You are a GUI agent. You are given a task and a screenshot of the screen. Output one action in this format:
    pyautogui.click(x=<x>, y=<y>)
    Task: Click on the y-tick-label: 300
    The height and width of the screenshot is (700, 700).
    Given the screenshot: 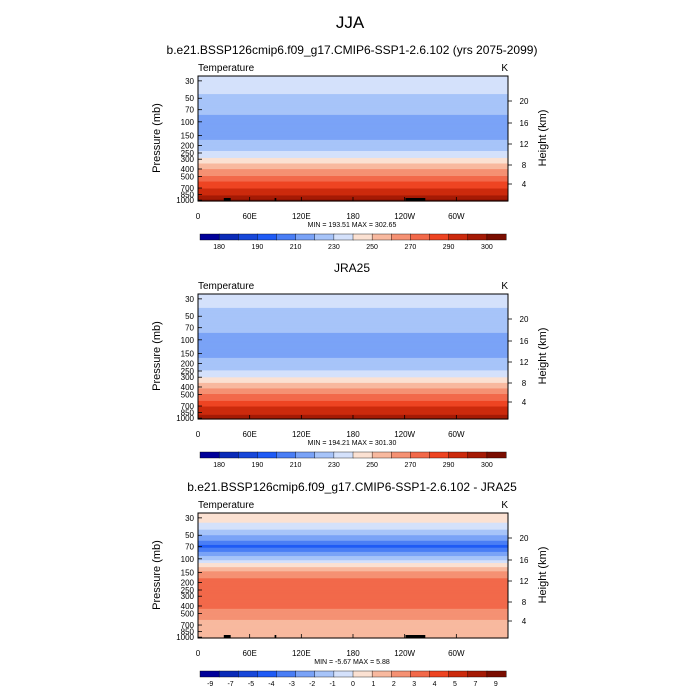 What is the action you would take?
    pyautogui.click(x=188, y=159)
    